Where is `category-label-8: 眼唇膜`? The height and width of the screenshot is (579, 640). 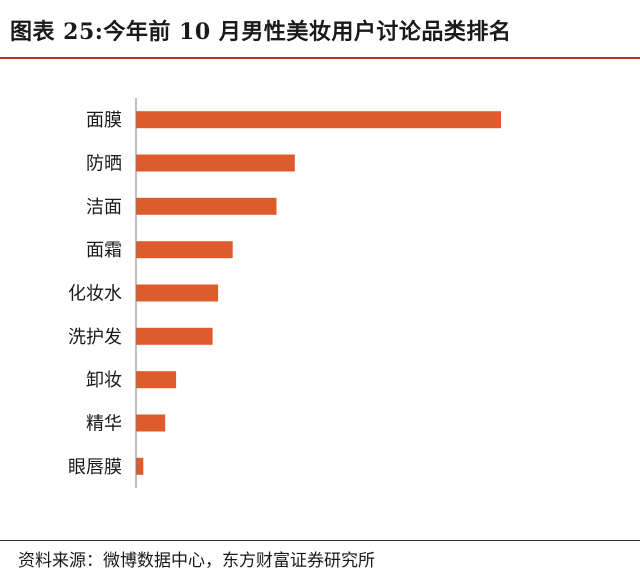
category-label-8: 眼唇膜 is located at coordinates (95, 467).